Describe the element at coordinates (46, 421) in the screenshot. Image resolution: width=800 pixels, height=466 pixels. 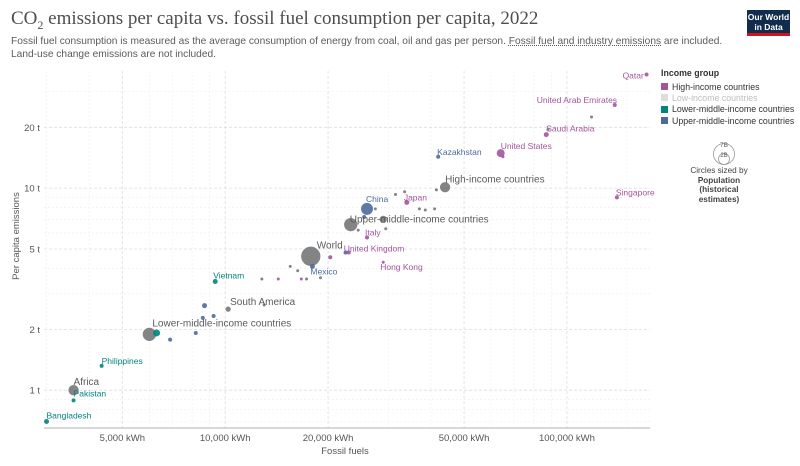
I see `point-bangladesh` at that location.